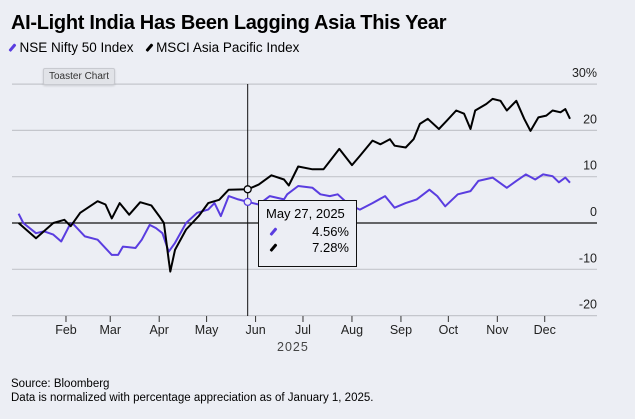  I want to click on y-tick-label: 20, so click(590, 119).